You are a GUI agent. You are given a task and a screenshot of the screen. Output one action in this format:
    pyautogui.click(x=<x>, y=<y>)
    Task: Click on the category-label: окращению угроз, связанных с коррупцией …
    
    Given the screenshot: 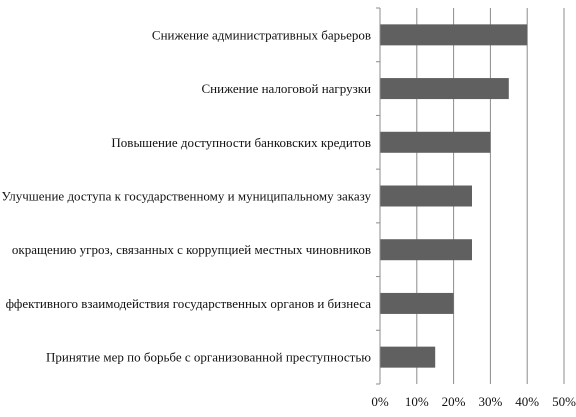 What is the action you would take?
    pyautogui.click(x=191, y=249)
    